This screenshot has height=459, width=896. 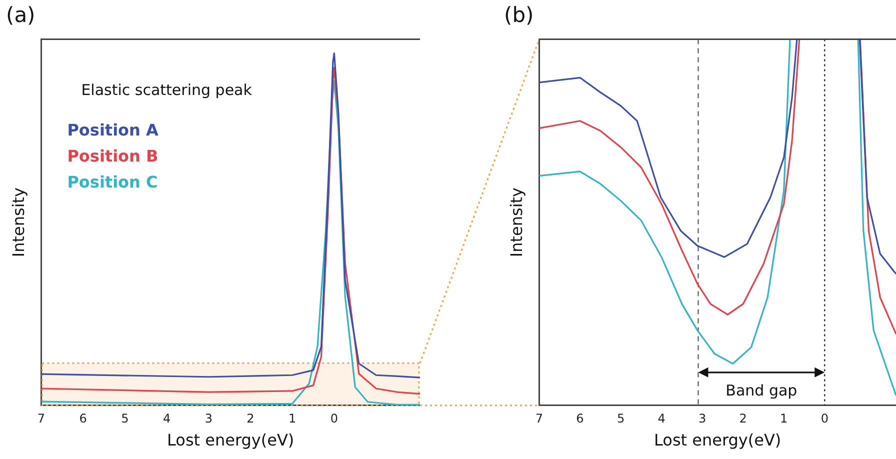 I want to click on annotation: Elastic scattering peak, so click(x=166, y=90).